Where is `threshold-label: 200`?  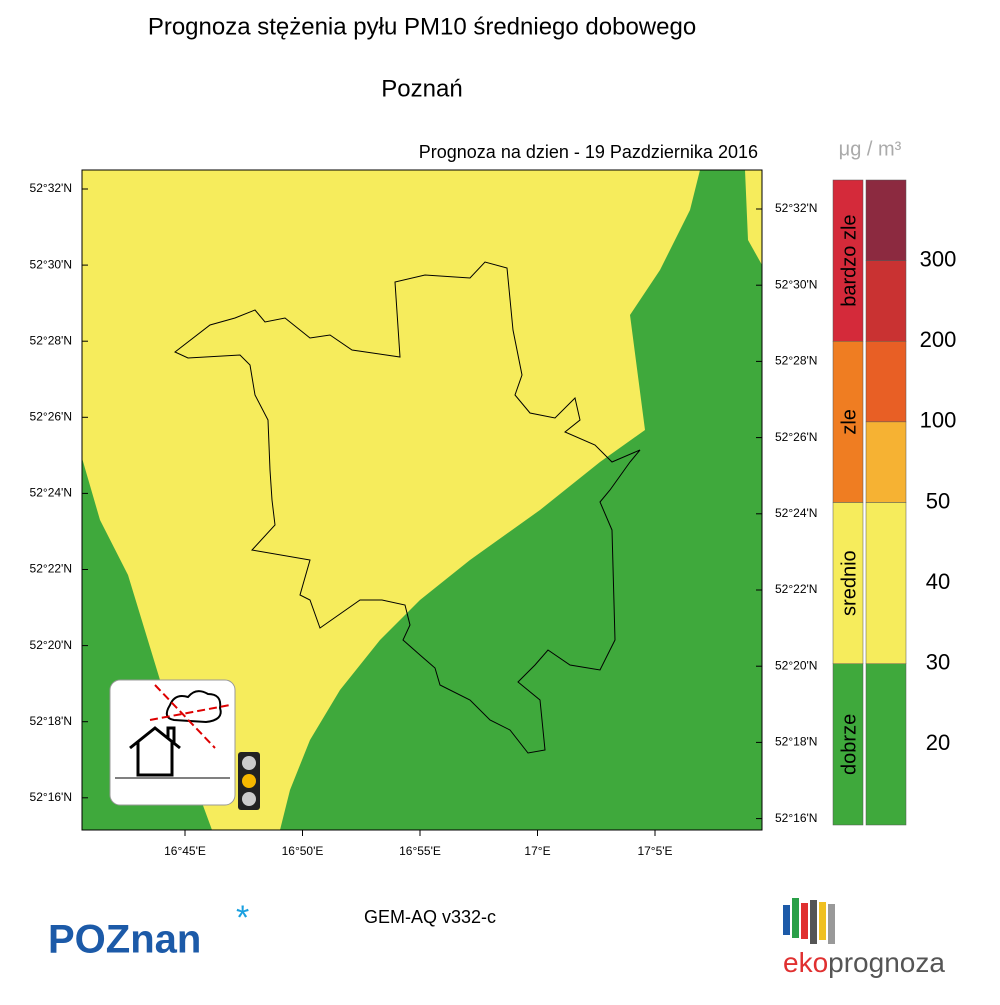 threshold-label: 200 is located at coordinates (938, 339).